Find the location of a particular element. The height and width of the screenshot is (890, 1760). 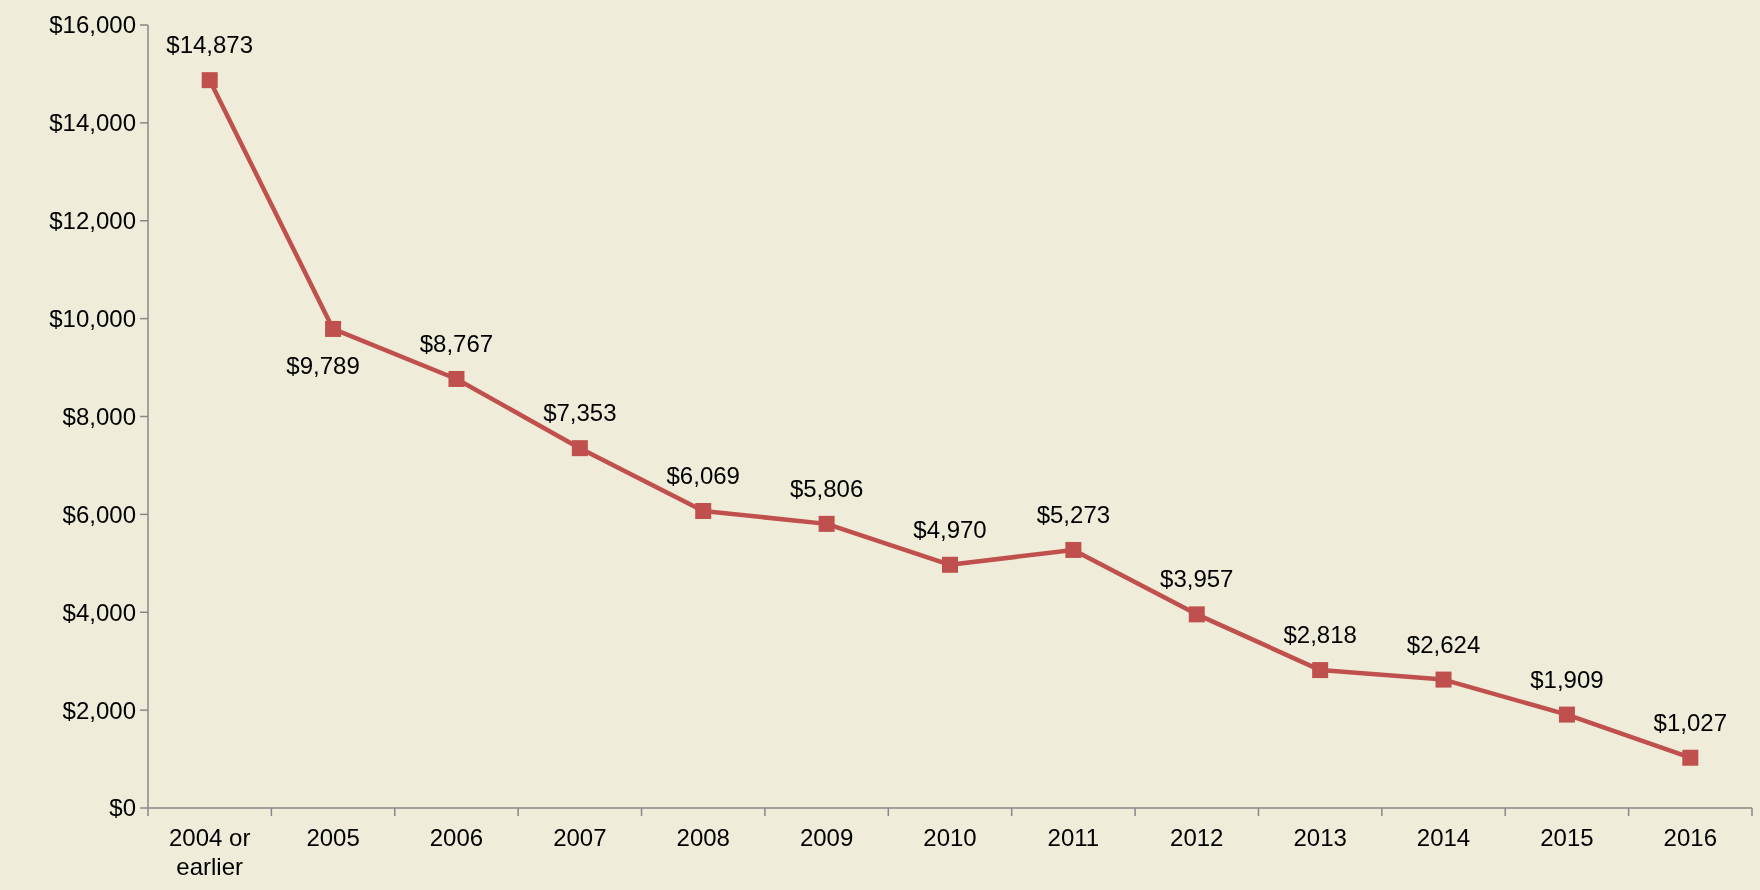

y-tick-label: $6,000 is located at coordinates (99, 514).